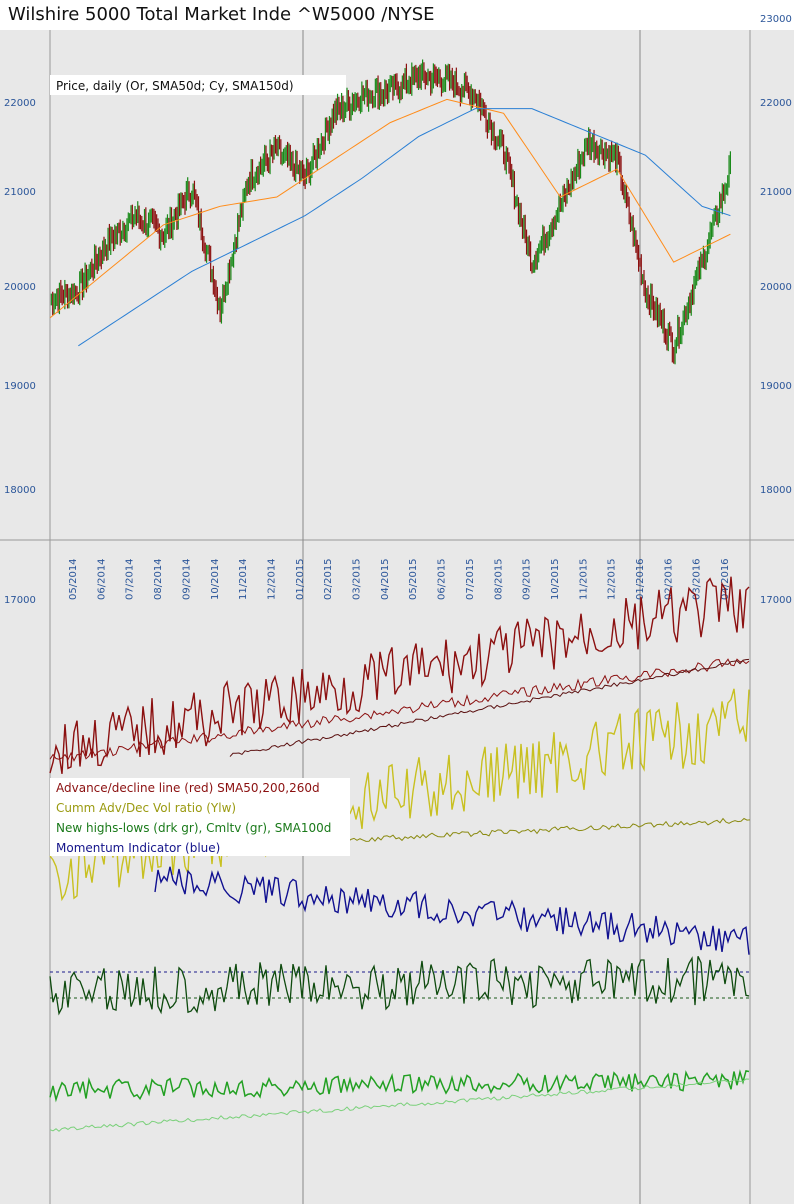 The width and height of the screenshot is (794, 1204). Describe the element at coordinates (776, 19) in the screenshot. I see `ytick-right-23000: 23000` at that location.